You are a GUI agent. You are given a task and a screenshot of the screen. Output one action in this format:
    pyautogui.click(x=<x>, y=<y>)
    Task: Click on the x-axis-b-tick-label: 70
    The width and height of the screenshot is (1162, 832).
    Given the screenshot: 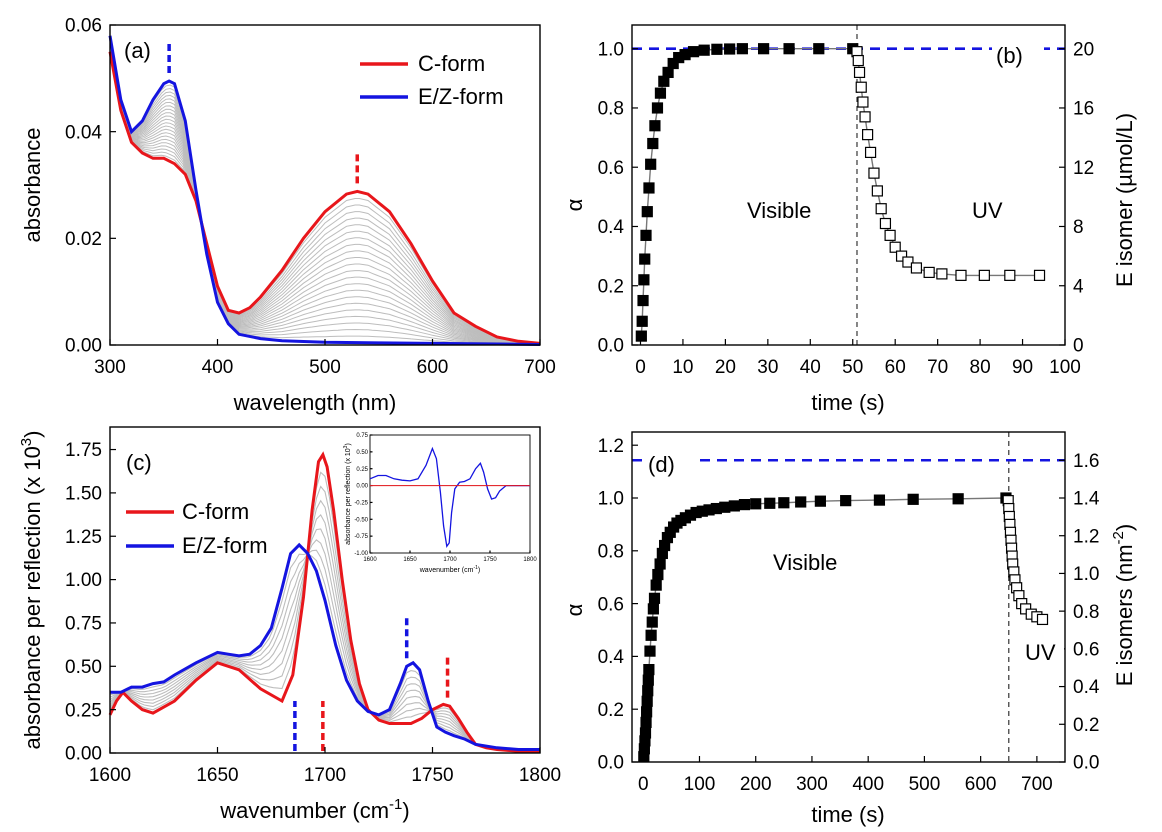 What is the action you would take?
    pyautogui.click(x=937, y=367)
    